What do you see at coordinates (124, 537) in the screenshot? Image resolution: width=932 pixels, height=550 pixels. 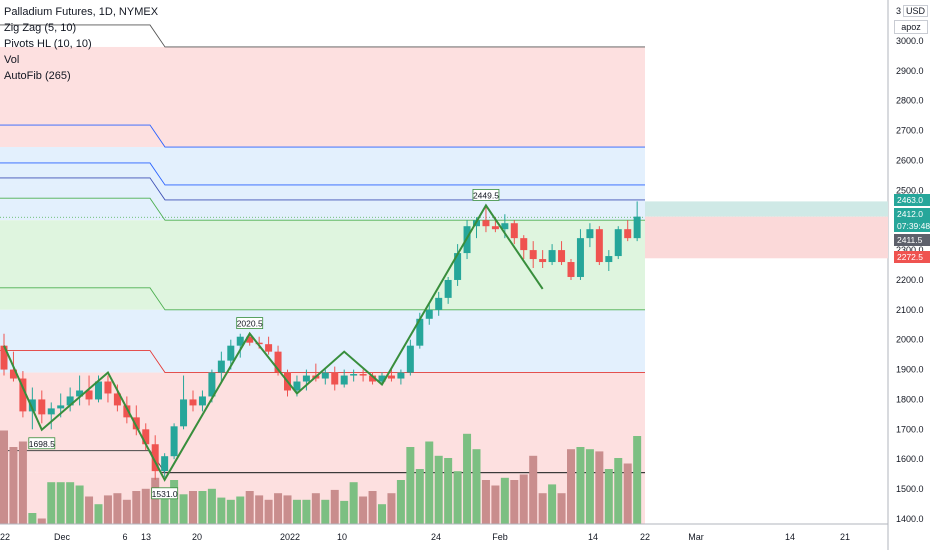 I see `x-tick-2: 6` at bounding box center [124, 537].